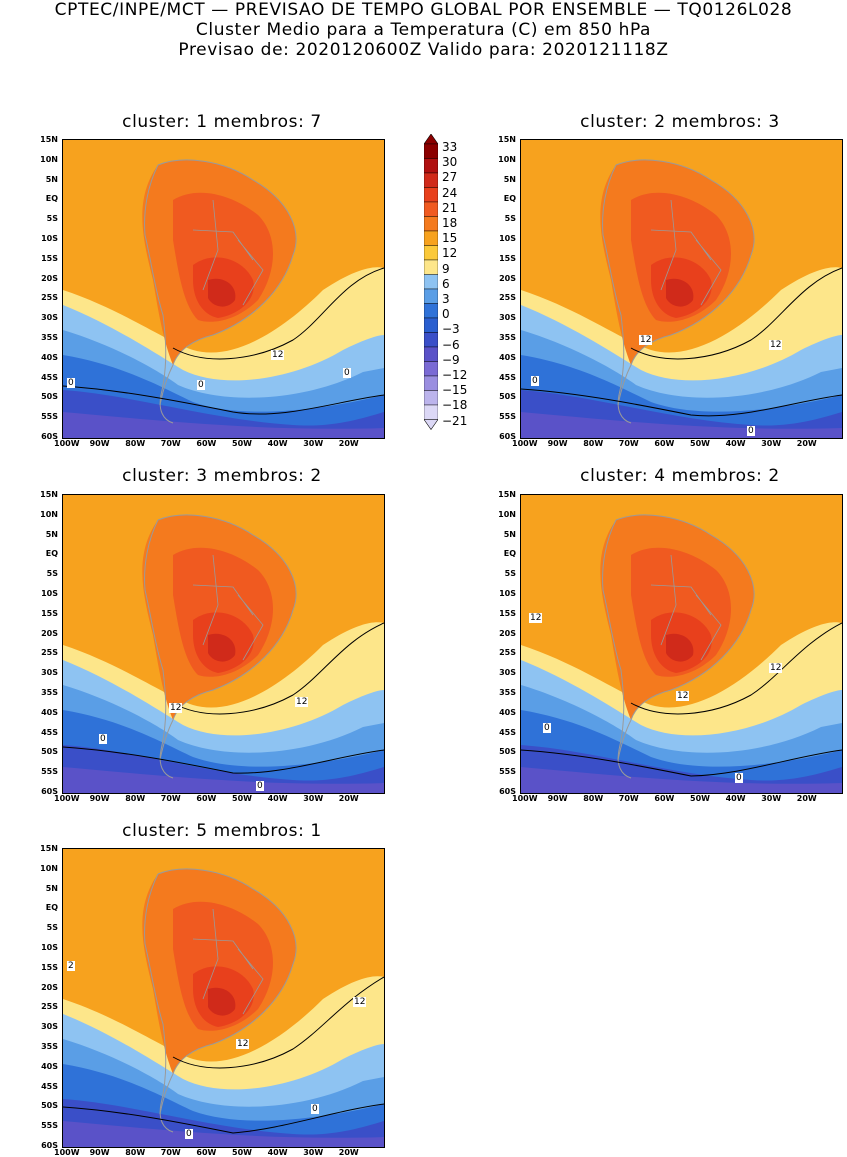  What do you see at coordinates (455, 420) in the screenshot?
I see `colorbar-label: −21` at bounding box center [455, 420].